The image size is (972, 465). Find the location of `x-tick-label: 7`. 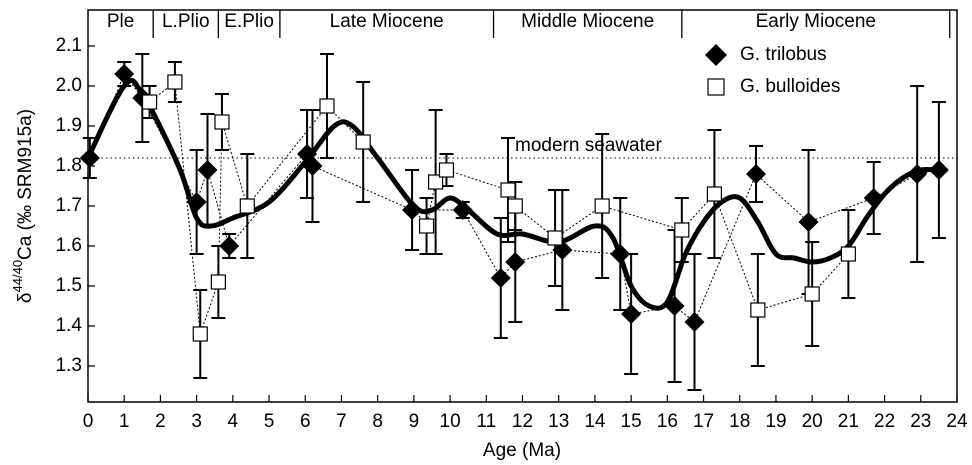

x-tick-label: 7 is located at coordinates (341, 421).